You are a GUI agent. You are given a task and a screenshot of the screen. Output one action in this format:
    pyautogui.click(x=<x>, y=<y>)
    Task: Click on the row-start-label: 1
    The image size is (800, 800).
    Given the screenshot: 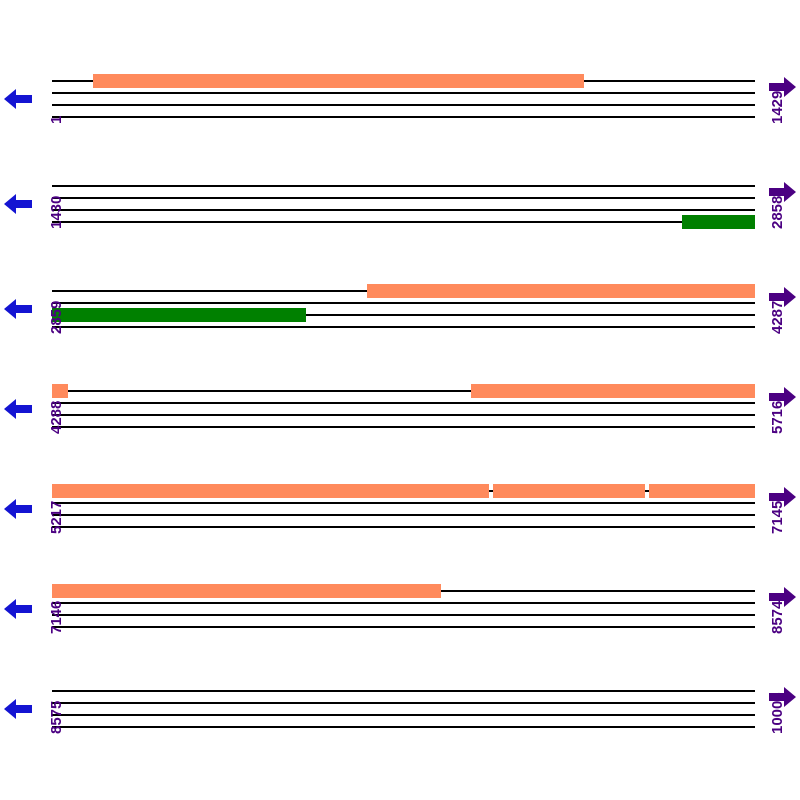 What is the action you would take?
    pyautogui.click(x=56, y=119)
    